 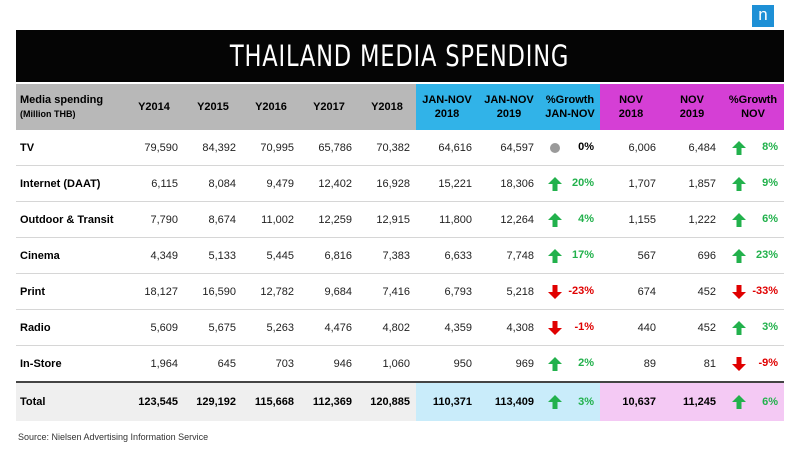 I want to click on year-value: 5,609, so click(x=154, y=327).